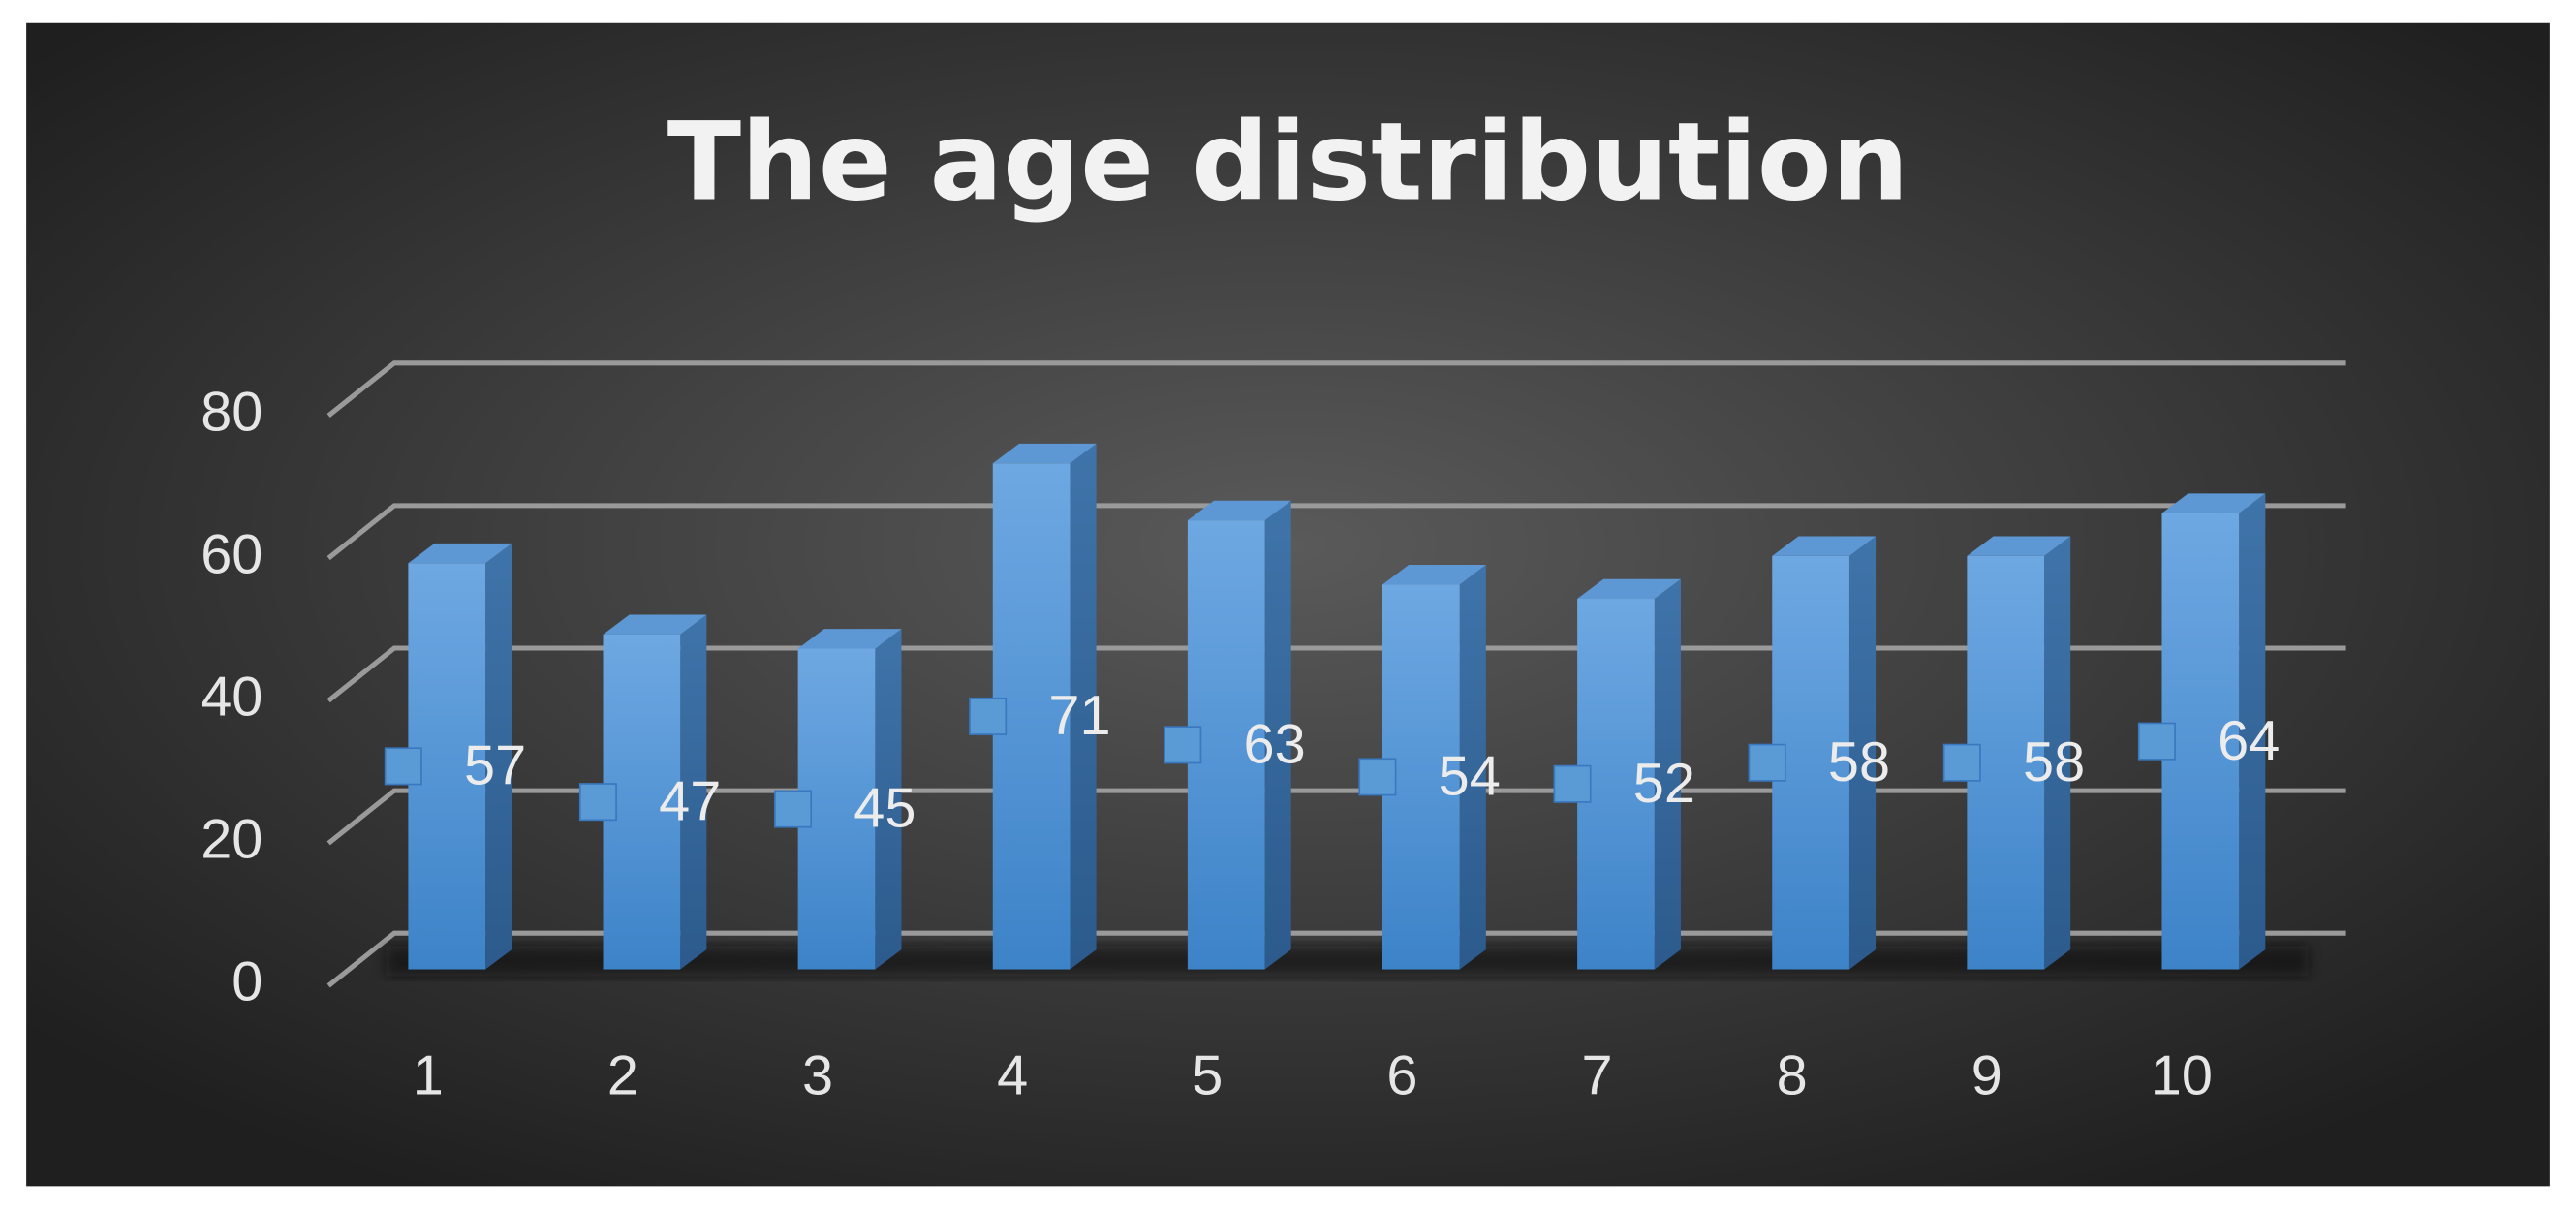 This screenshot has height=1212, width=2576. Describe the element at coordinates (232, 412) in the screenshot. I see `y-tick-label: 80` at that location.